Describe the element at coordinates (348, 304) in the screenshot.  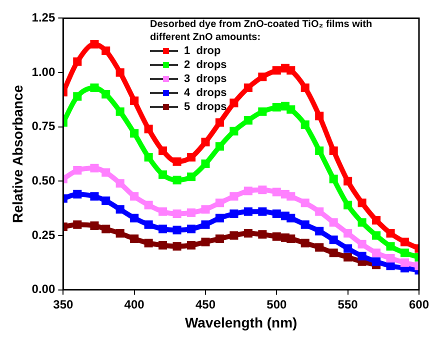
I see `x-tick-label: 550` at that location.